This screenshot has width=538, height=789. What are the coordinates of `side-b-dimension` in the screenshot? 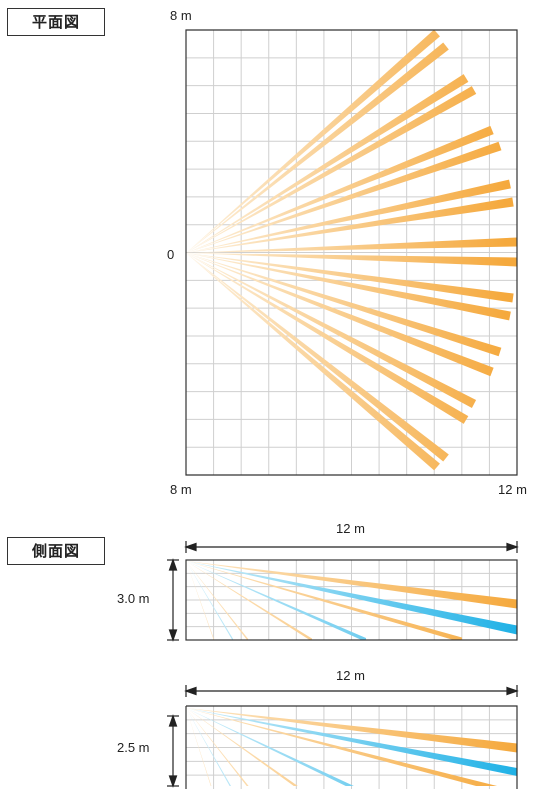 It's located at (343, 736).